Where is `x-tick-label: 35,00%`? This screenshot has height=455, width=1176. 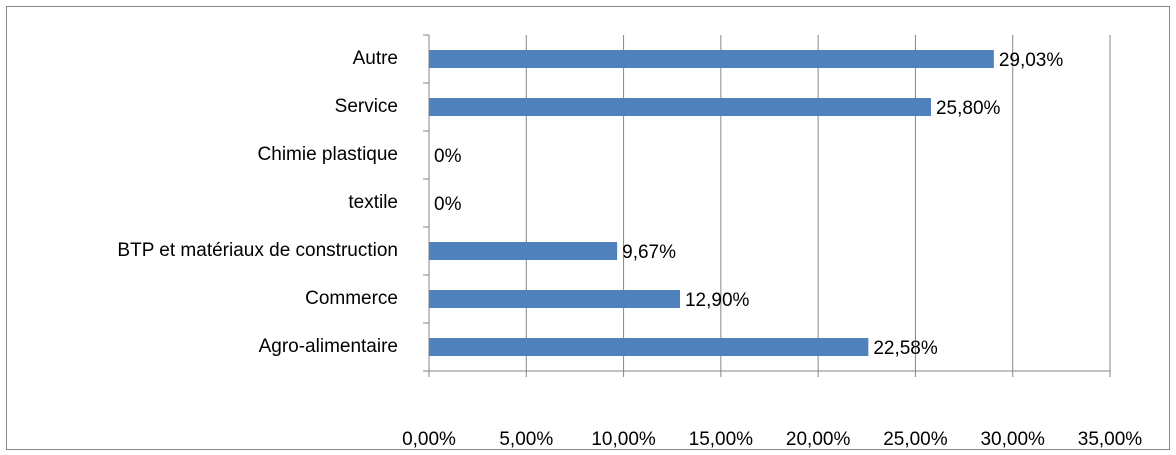
x-tick-label: 35,00% is located at coordinates (1110, 439).